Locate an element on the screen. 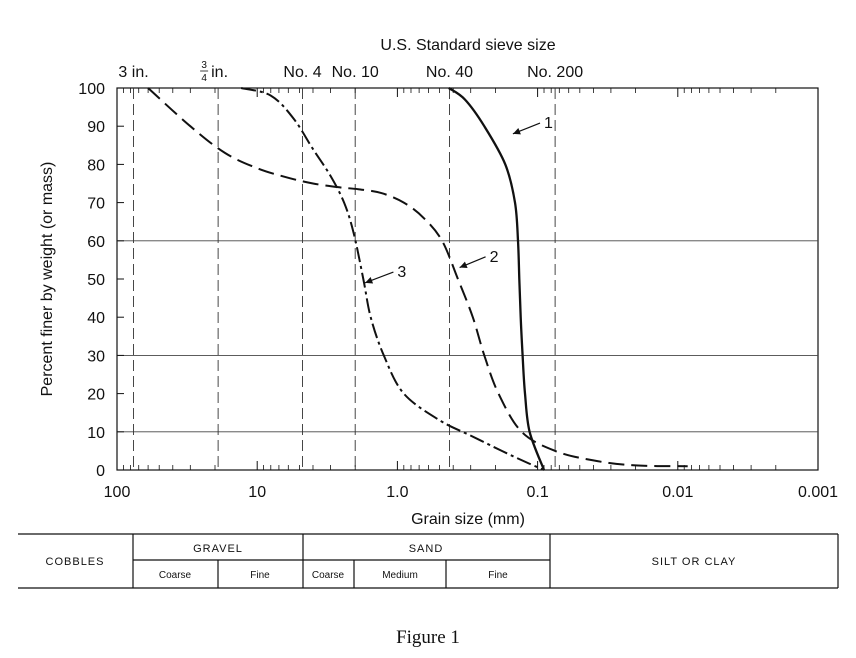  series-label-2: 2 is located at coordinates (494, 257).